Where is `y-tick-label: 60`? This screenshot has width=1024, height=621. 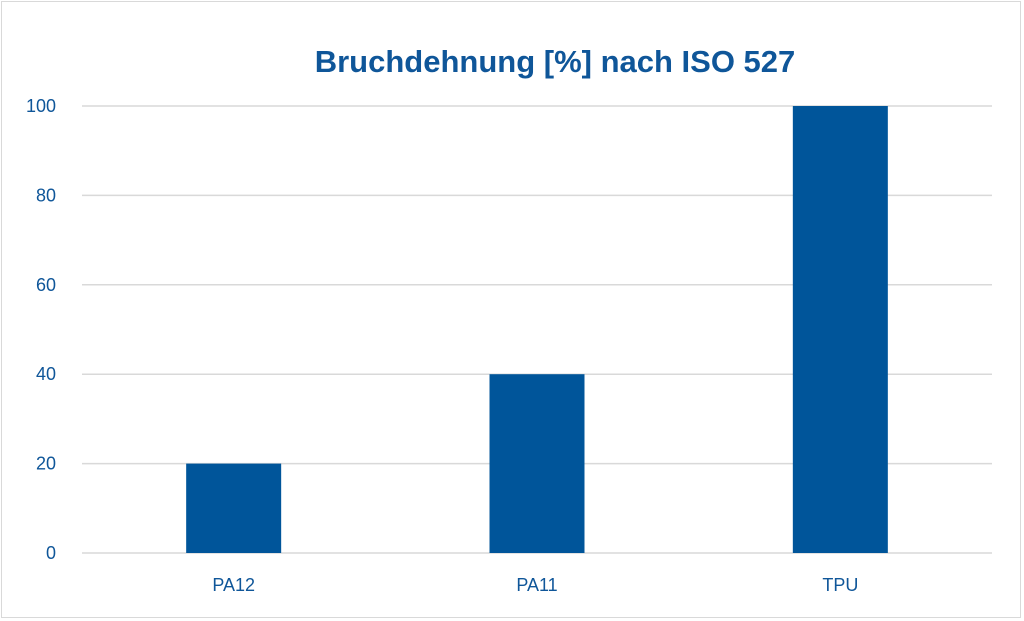 y-tick-label: 60 is located at coordinates (46, 285).